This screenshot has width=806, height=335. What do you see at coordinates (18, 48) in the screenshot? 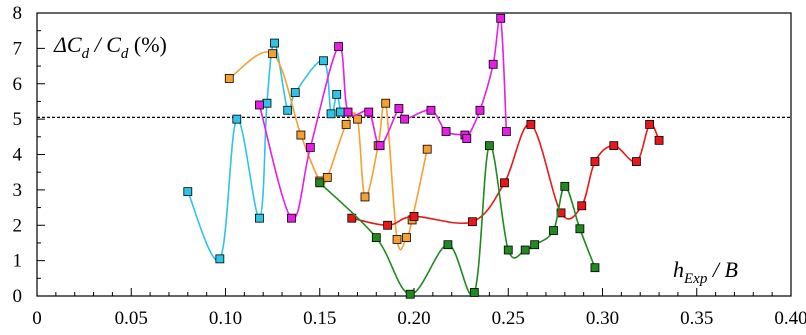
I see `y-tick-label: 7` at bounding box center [18, 48].